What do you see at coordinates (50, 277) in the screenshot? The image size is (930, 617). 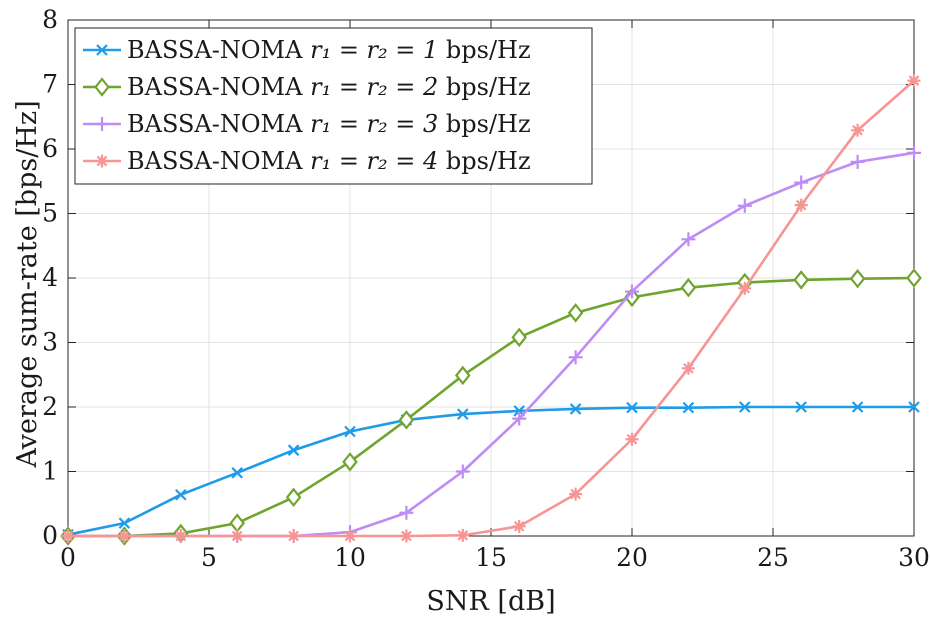 I see `y-tick-label: 4` at bounding box center [50, 277].